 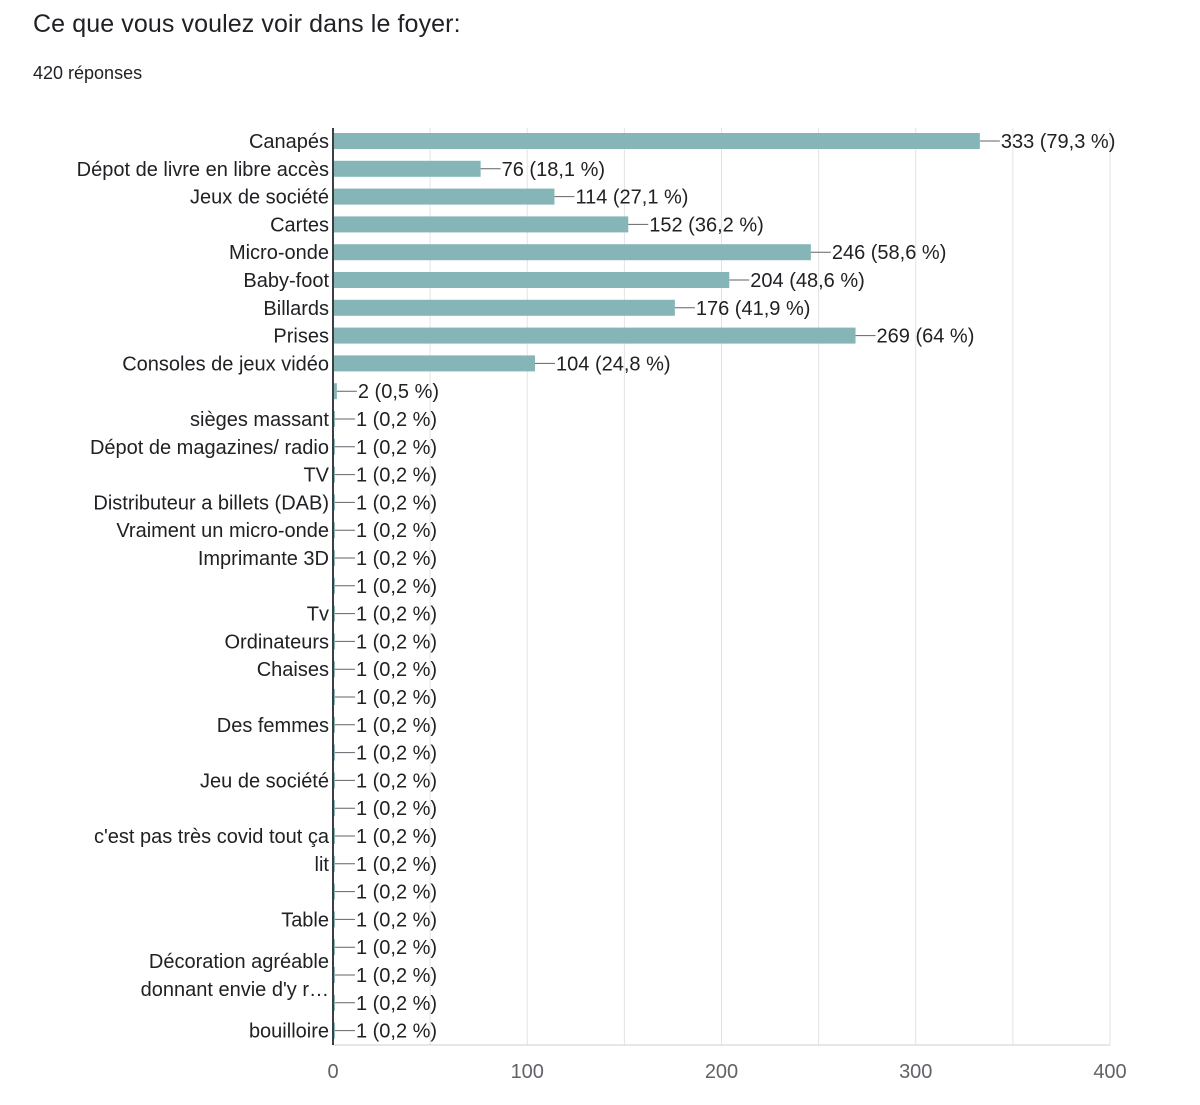 What do you see at coordinates (88, 73) in the screenshot?
I see `response-count: 420 réponses` at bounding box center [88, 73].